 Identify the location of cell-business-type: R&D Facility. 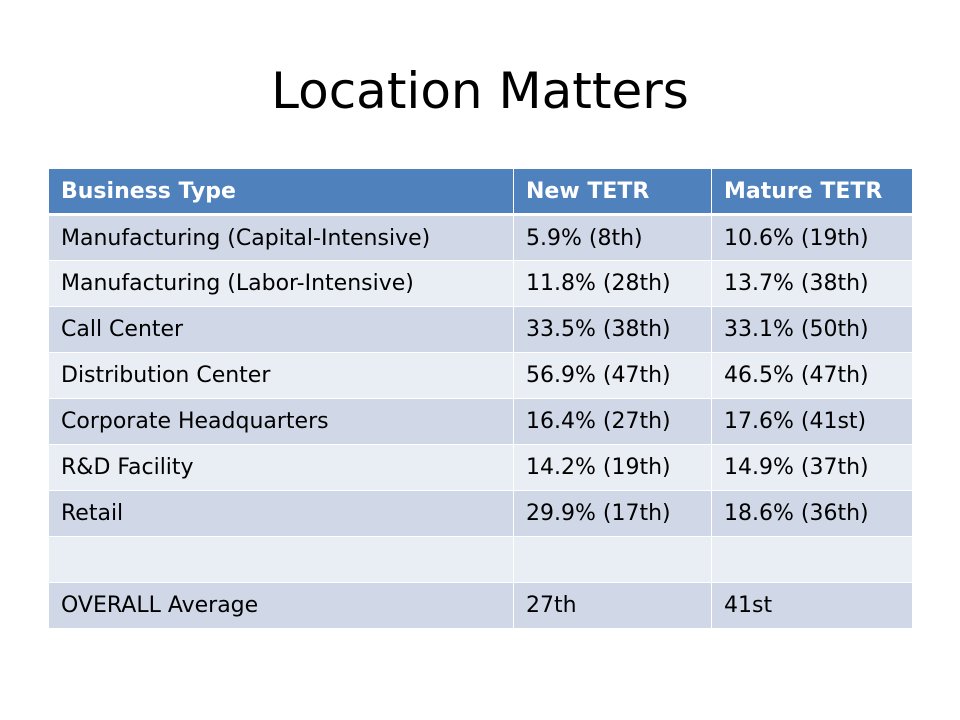
(281, 467).